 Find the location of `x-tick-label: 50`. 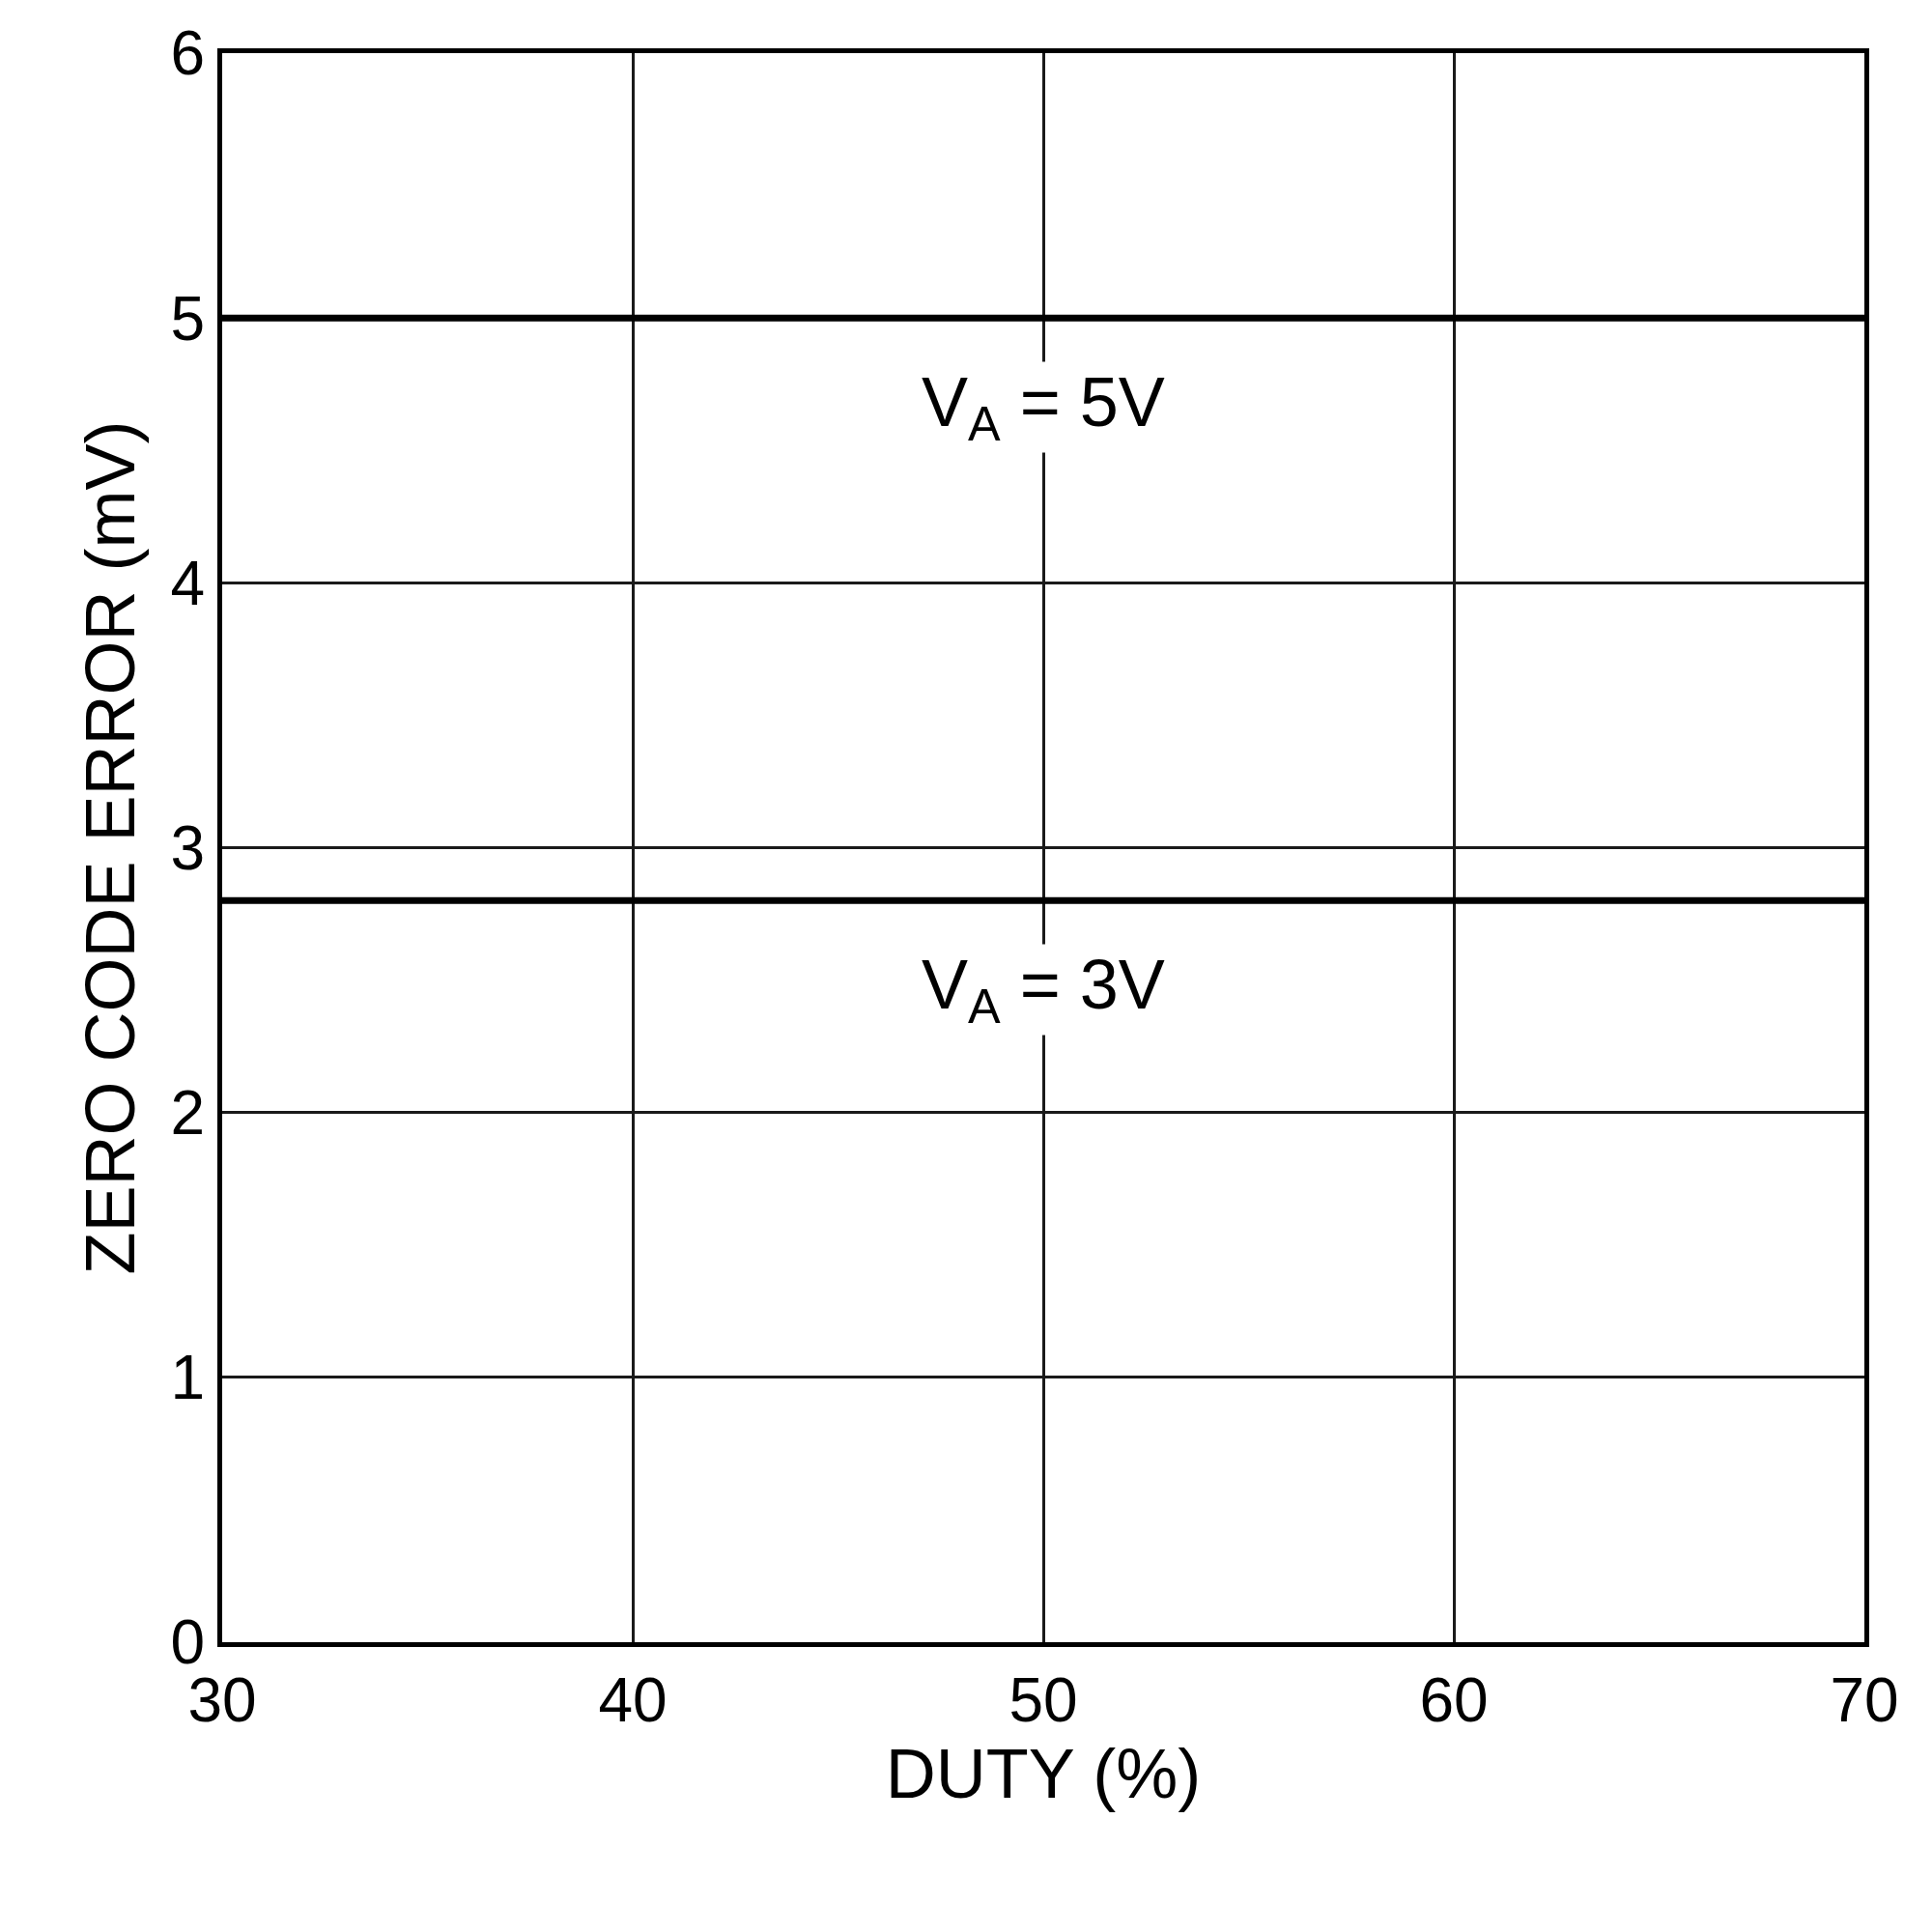

x-tick-label: 50 is located at coordinates (1043, 1699).